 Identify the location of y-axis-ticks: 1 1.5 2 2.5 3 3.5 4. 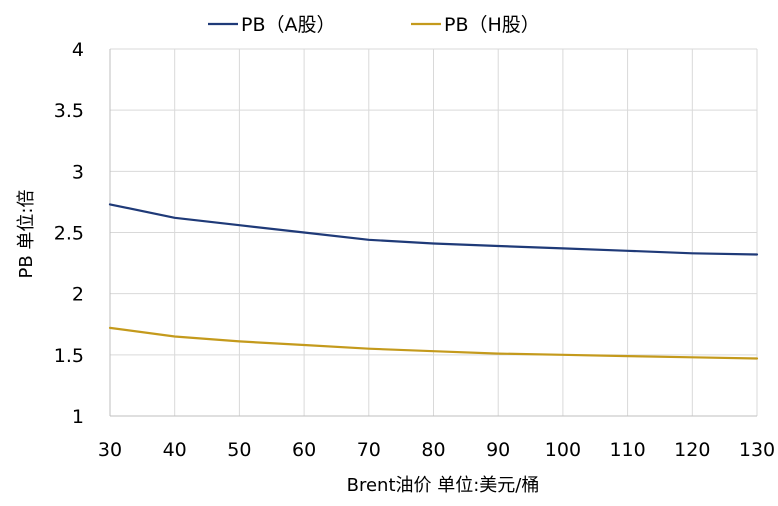
(69, 233).